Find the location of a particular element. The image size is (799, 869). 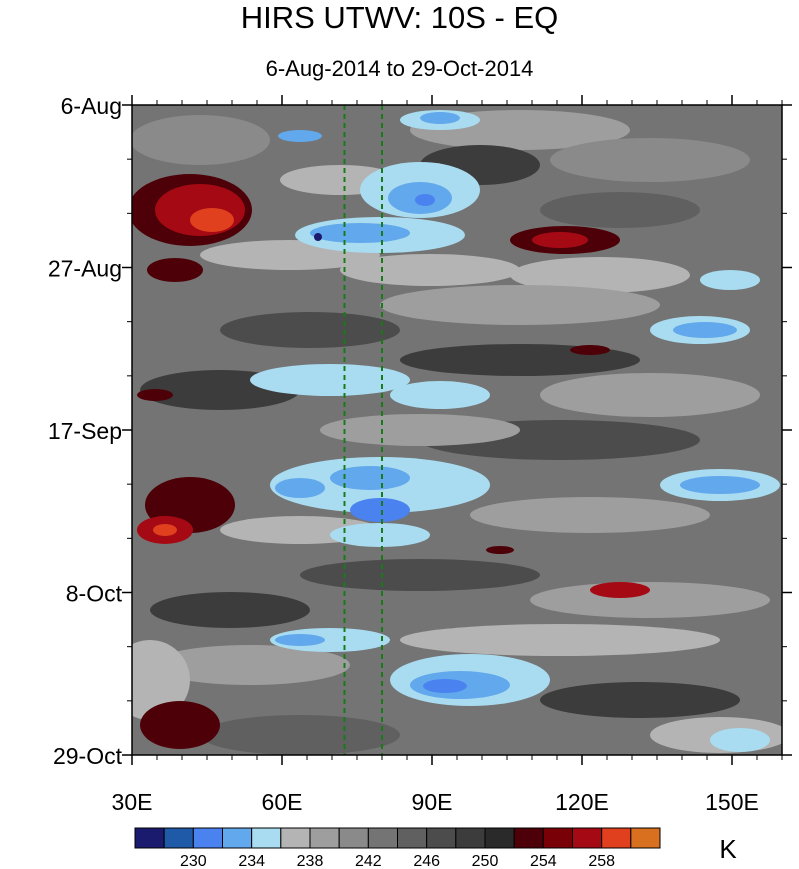

colorbar-label: 246 is located at coordinates (426, 861).